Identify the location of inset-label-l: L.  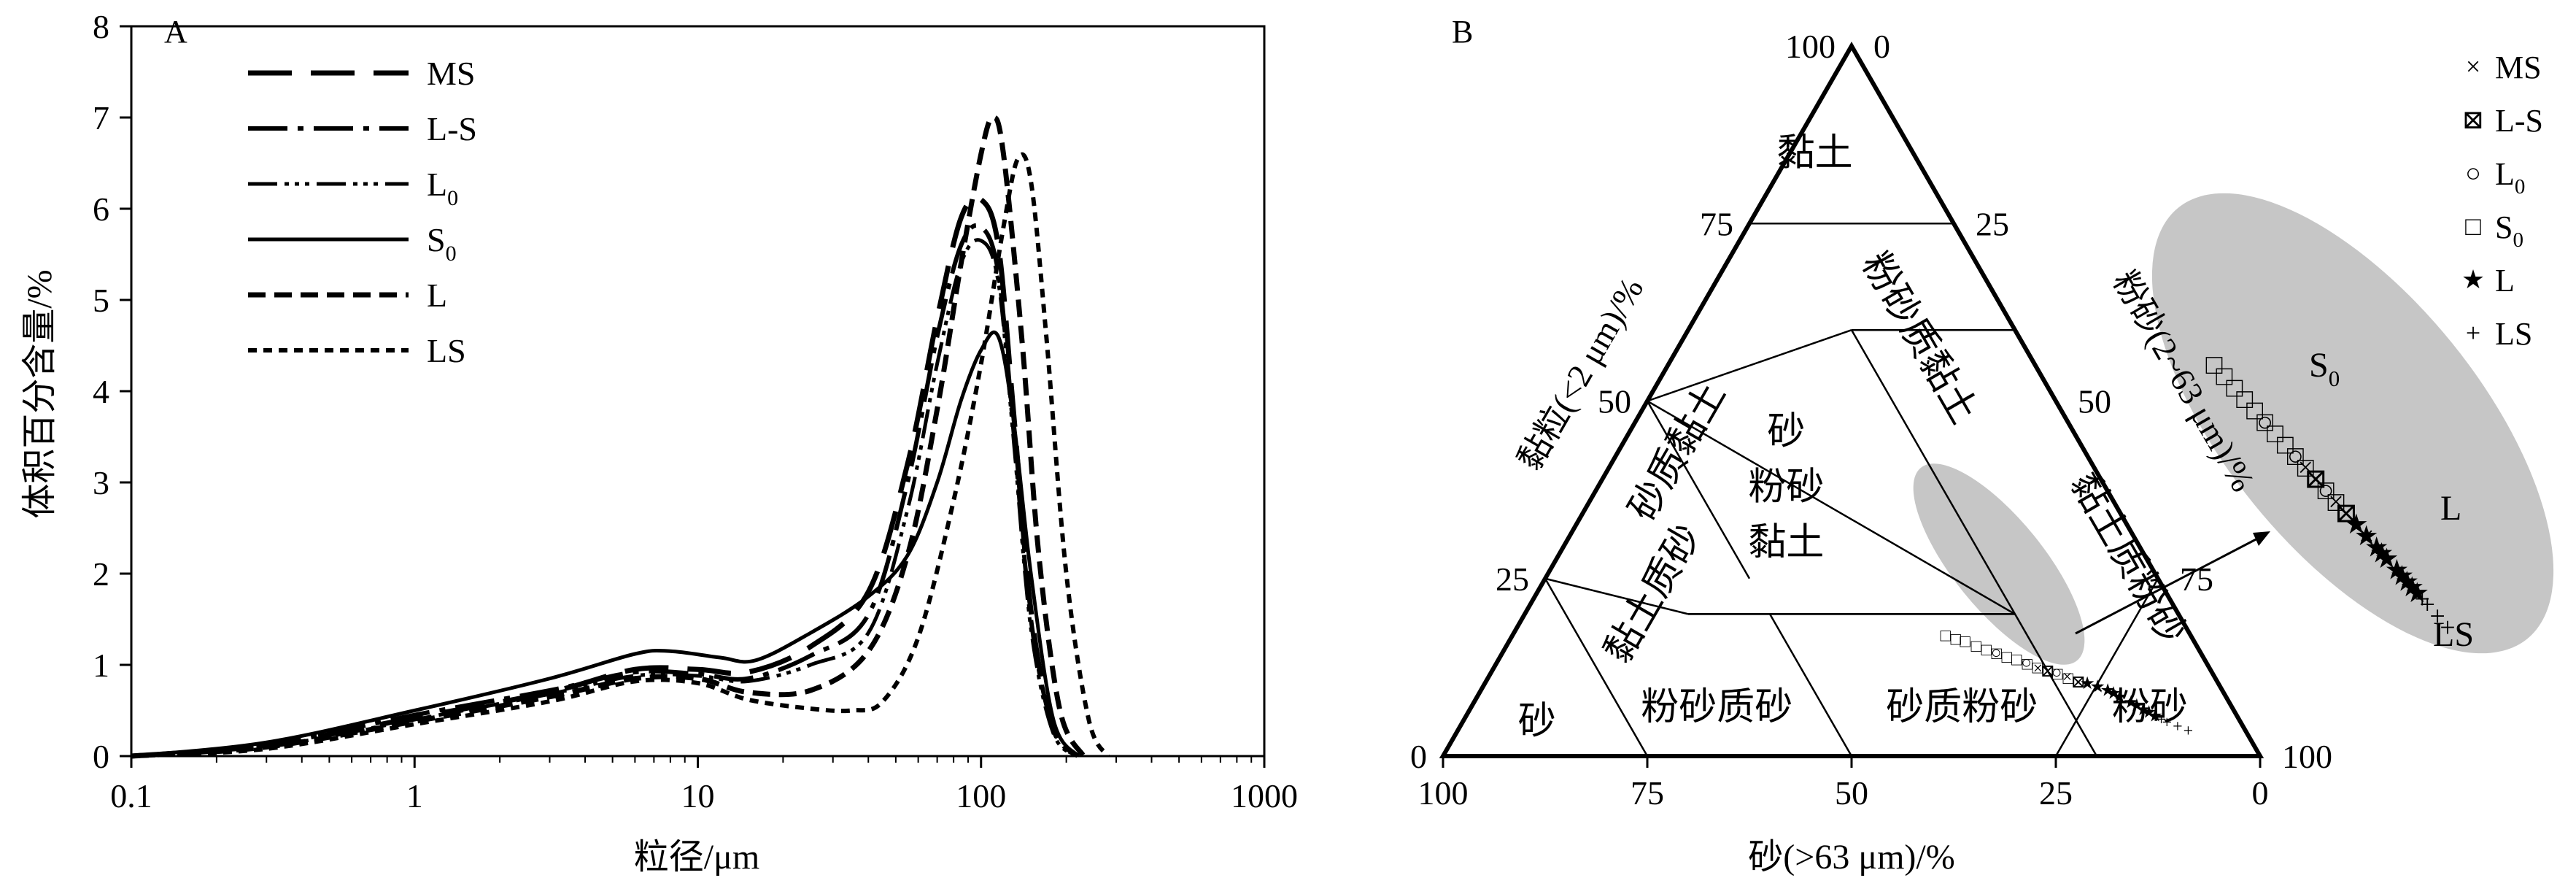
(2450, 508).